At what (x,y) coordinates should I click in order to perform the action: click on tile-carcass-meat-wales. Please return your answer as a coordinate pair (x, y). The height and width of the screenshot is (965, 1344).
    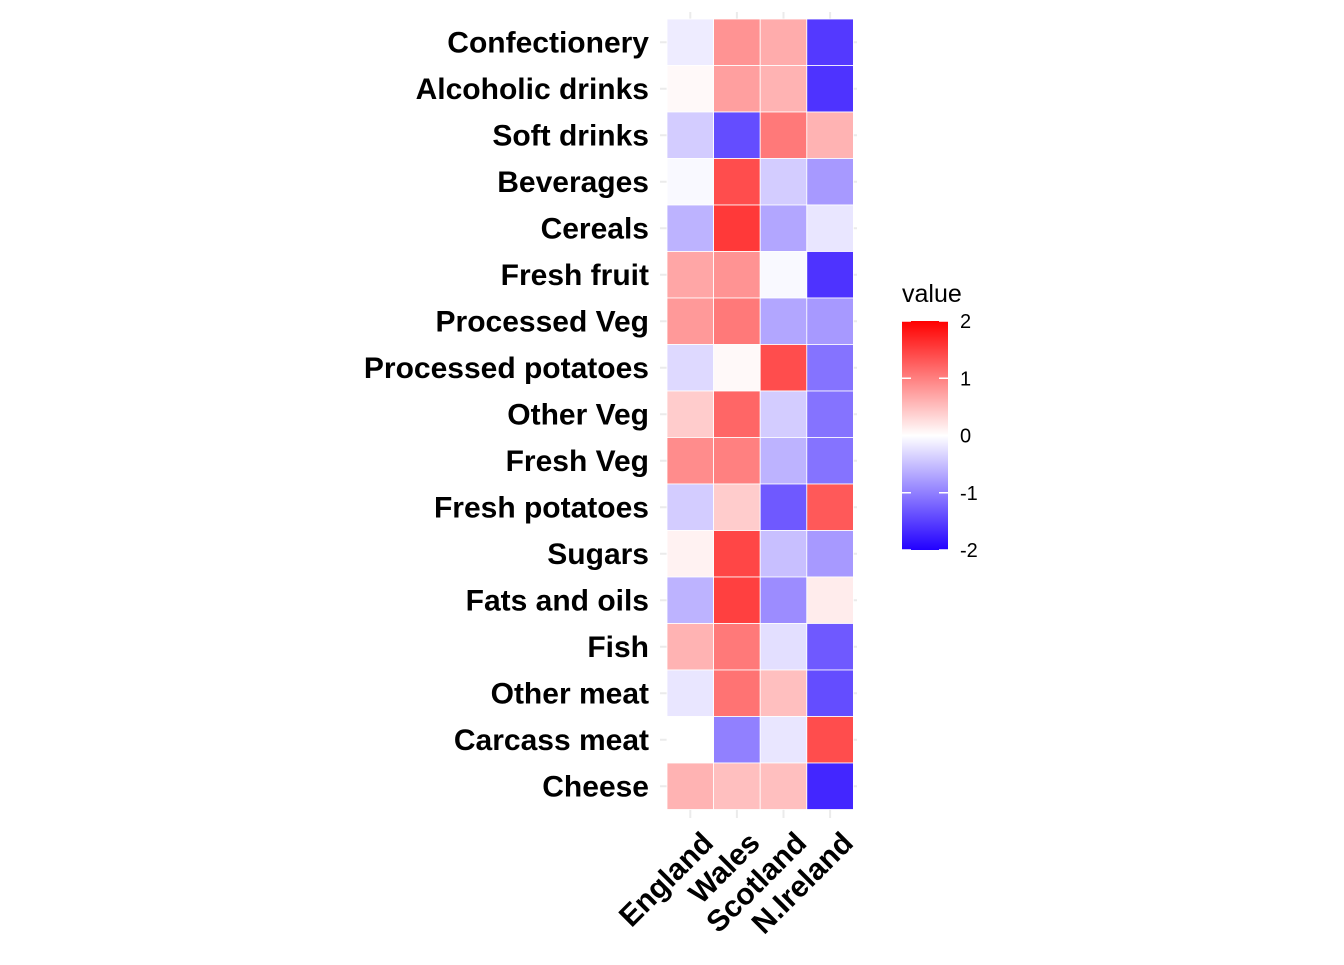
    Looking at the image, I should click on (737, 740).